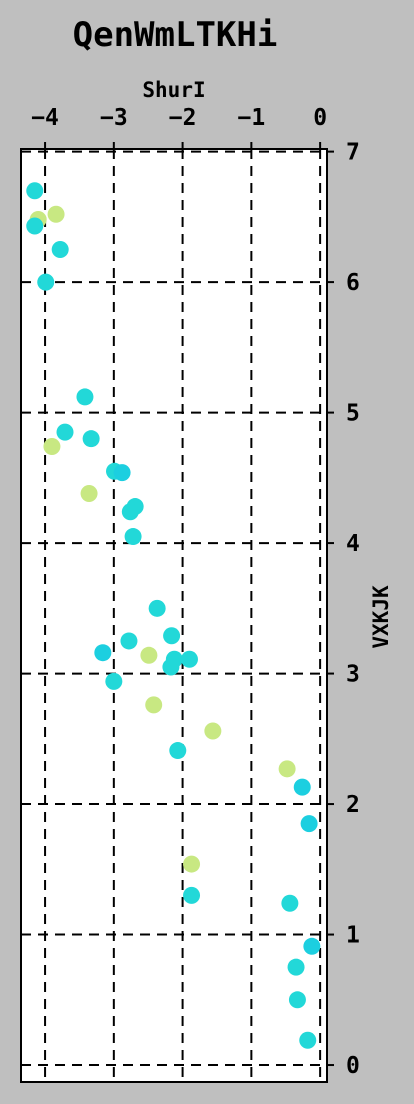 This screenshot has width=414, height=1104. What do you see at coordinates (175, 35) in the screenshot?
I see `chart-title: QenWmLTKHi` at bounding box center [175, 35].